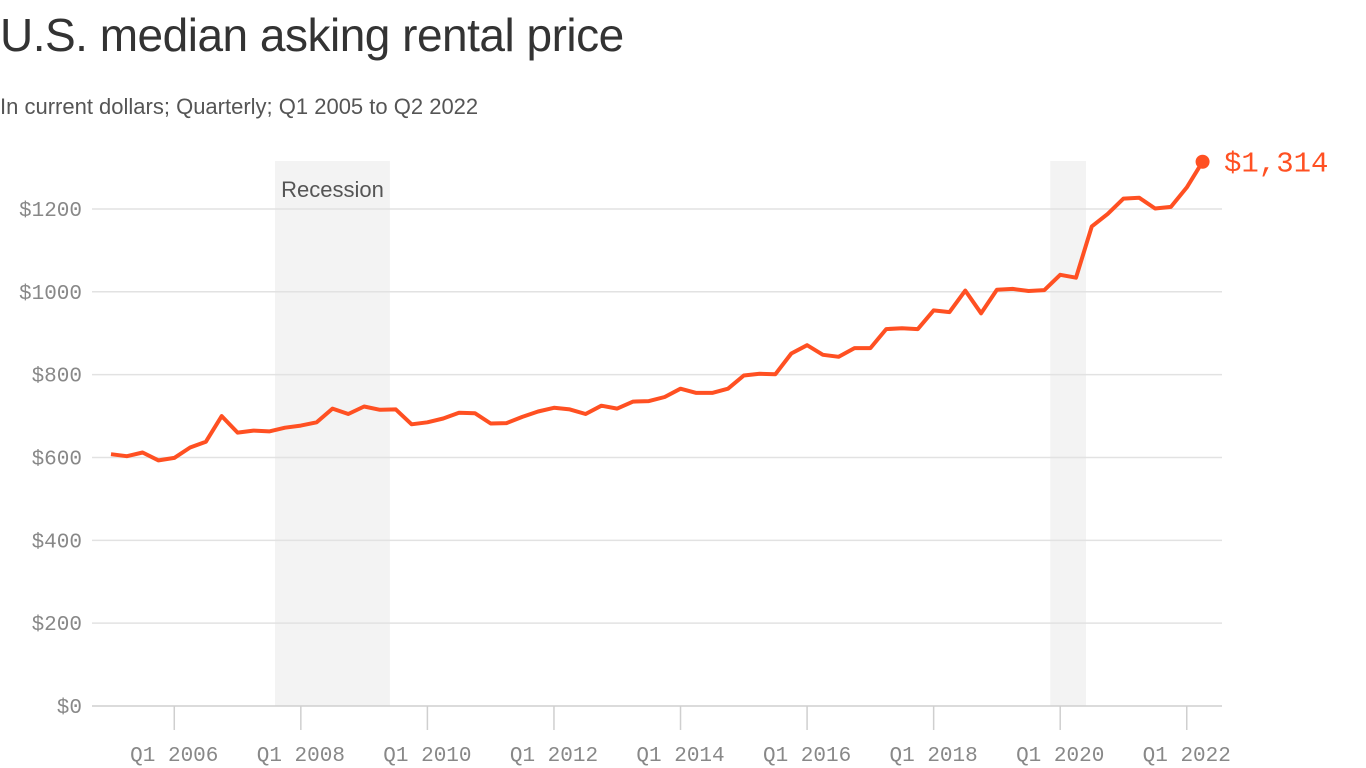 Image resolution: width=1366 pixels, height=768 pixels. Describe the element at coordinates (1187, 756) in the screenshot. I see `x-tick-label: Q1 2022` at that location.